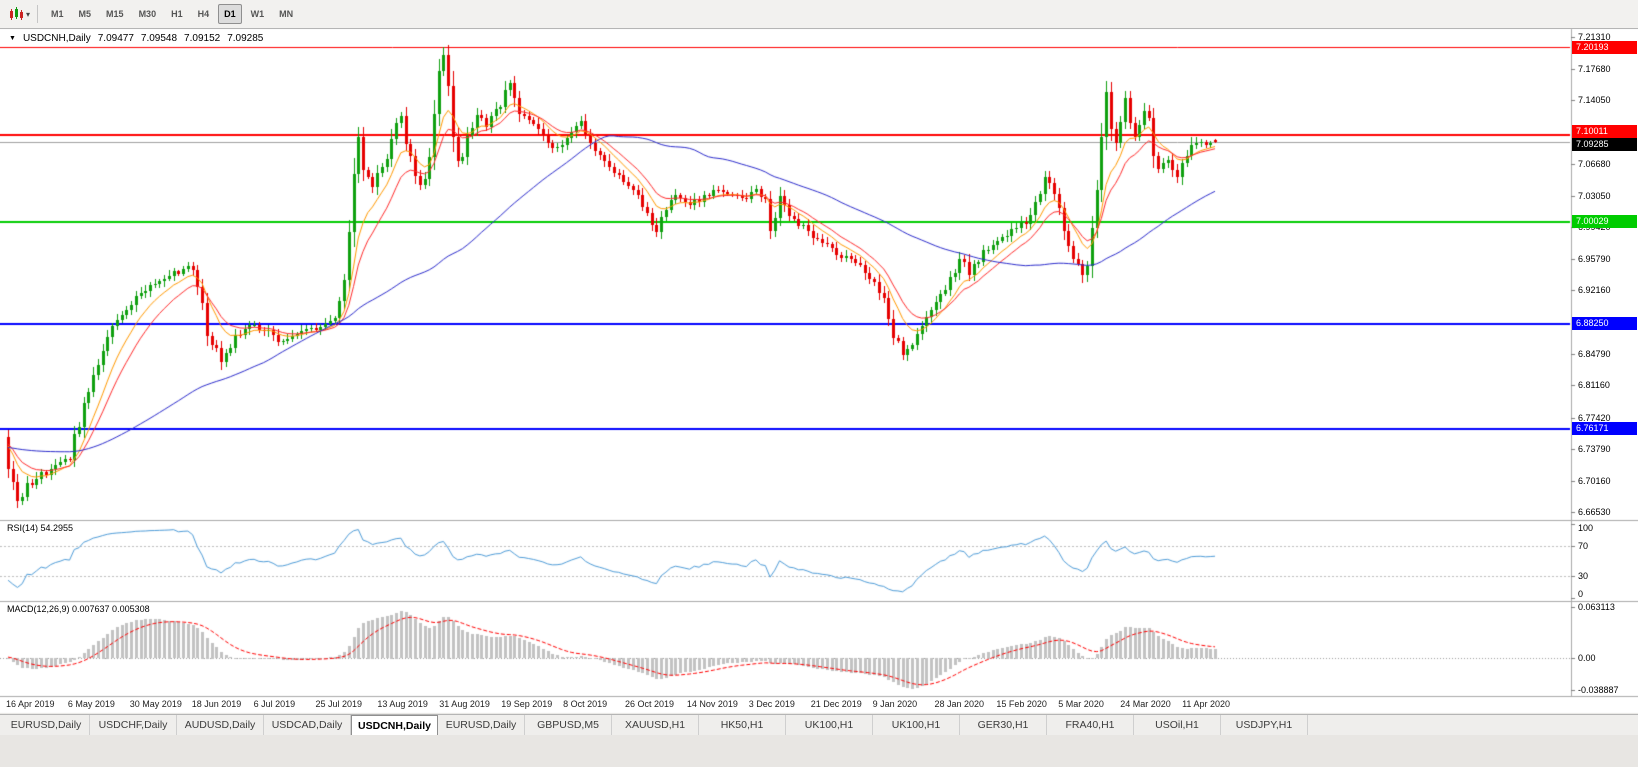  Describe the element at coordinates (1604, 47) in the screenshot. I see `price-level-badge: 7.20193` at that location.